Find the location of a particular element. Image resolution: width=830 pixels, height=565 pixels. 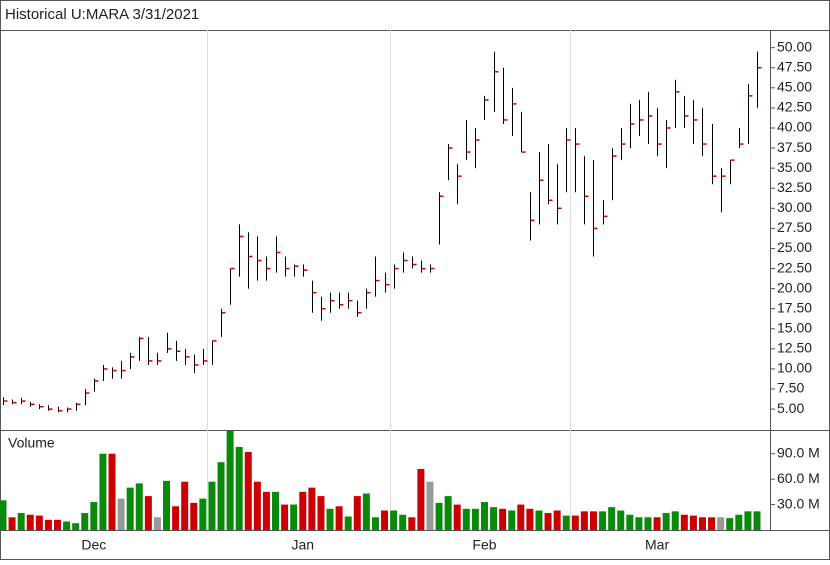

y-tick-label: 90.0 M is located at coordinates (798, 452).